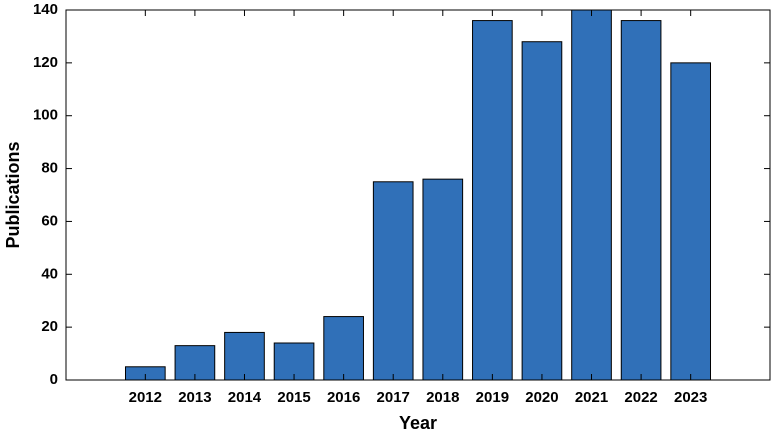 This screenshot has height=436, width=780. What do you see at coordinates (690, 397) in the screenshot?
I see `x-tick-label: 2023` at bounding box center [690, 397].